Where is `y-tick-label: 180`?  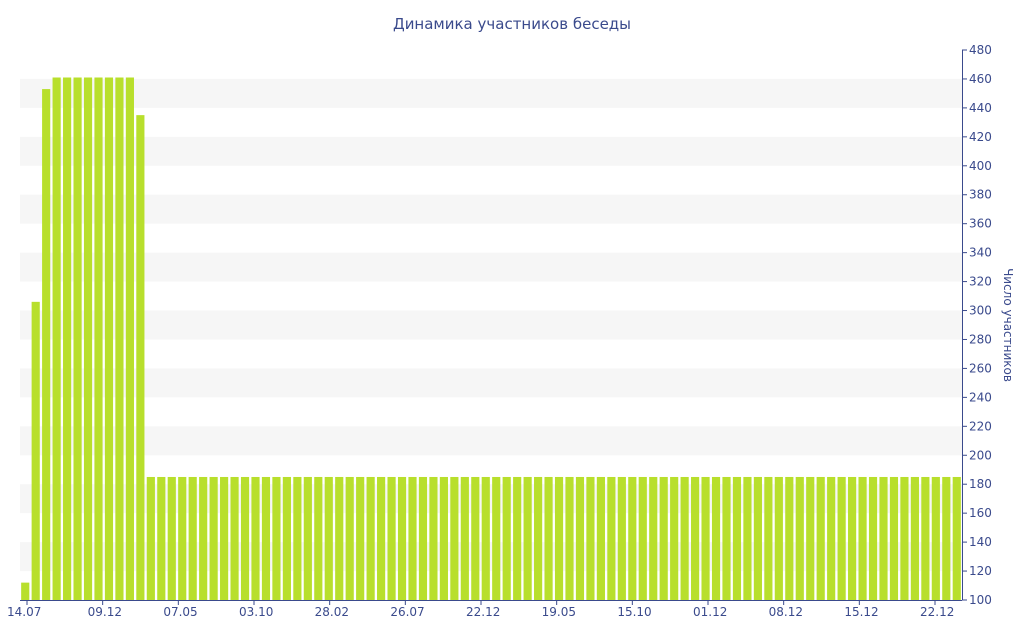 y-tick-label: 180 is located at coordinates (980, 484).